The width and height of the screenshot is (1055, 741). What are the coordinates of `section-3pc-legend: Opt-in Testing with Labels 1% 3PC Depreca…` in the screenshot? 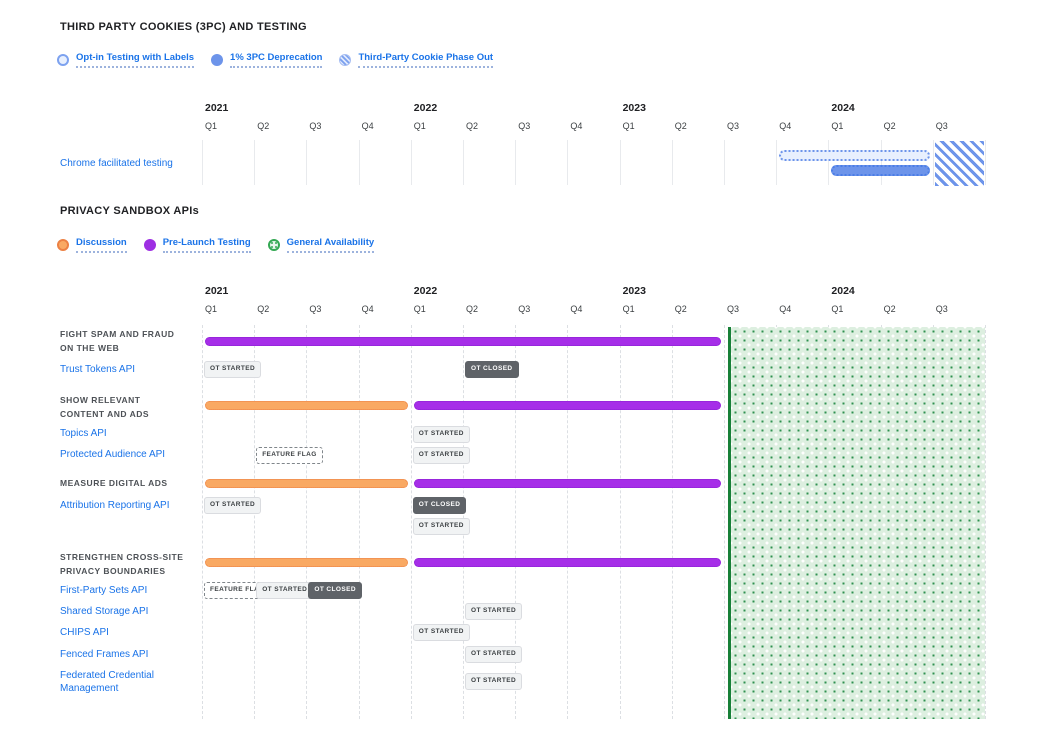 It's located at (275, 60).